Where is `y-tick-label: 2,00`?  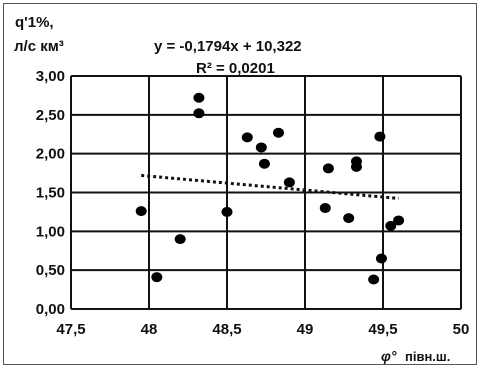
y-tick-label: 2,00 is located at coordinates (50, 154).